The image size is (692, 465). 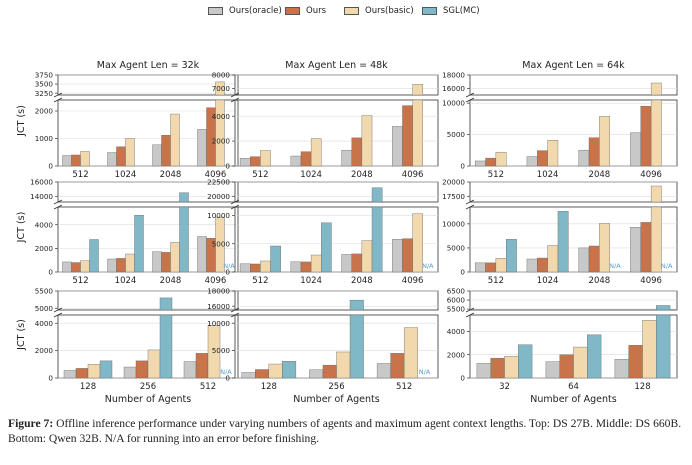 I want to click on y-tick-label: 20000, so click(x=453, y=182).